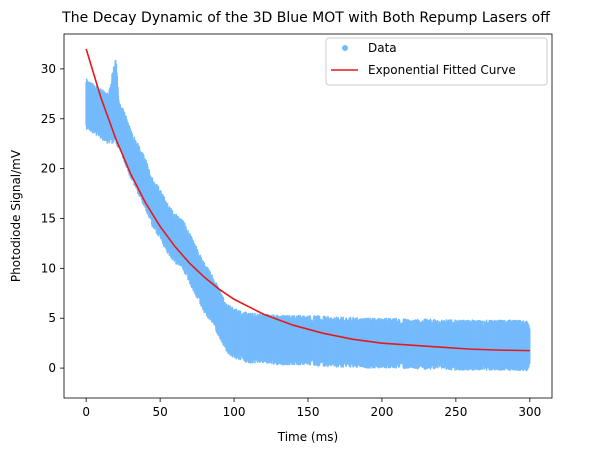 This screenshot has height=453, width=605. Describe the element at coordinates (52, 318) in the screenshot. I see `y-tick-label: 5` at that location.